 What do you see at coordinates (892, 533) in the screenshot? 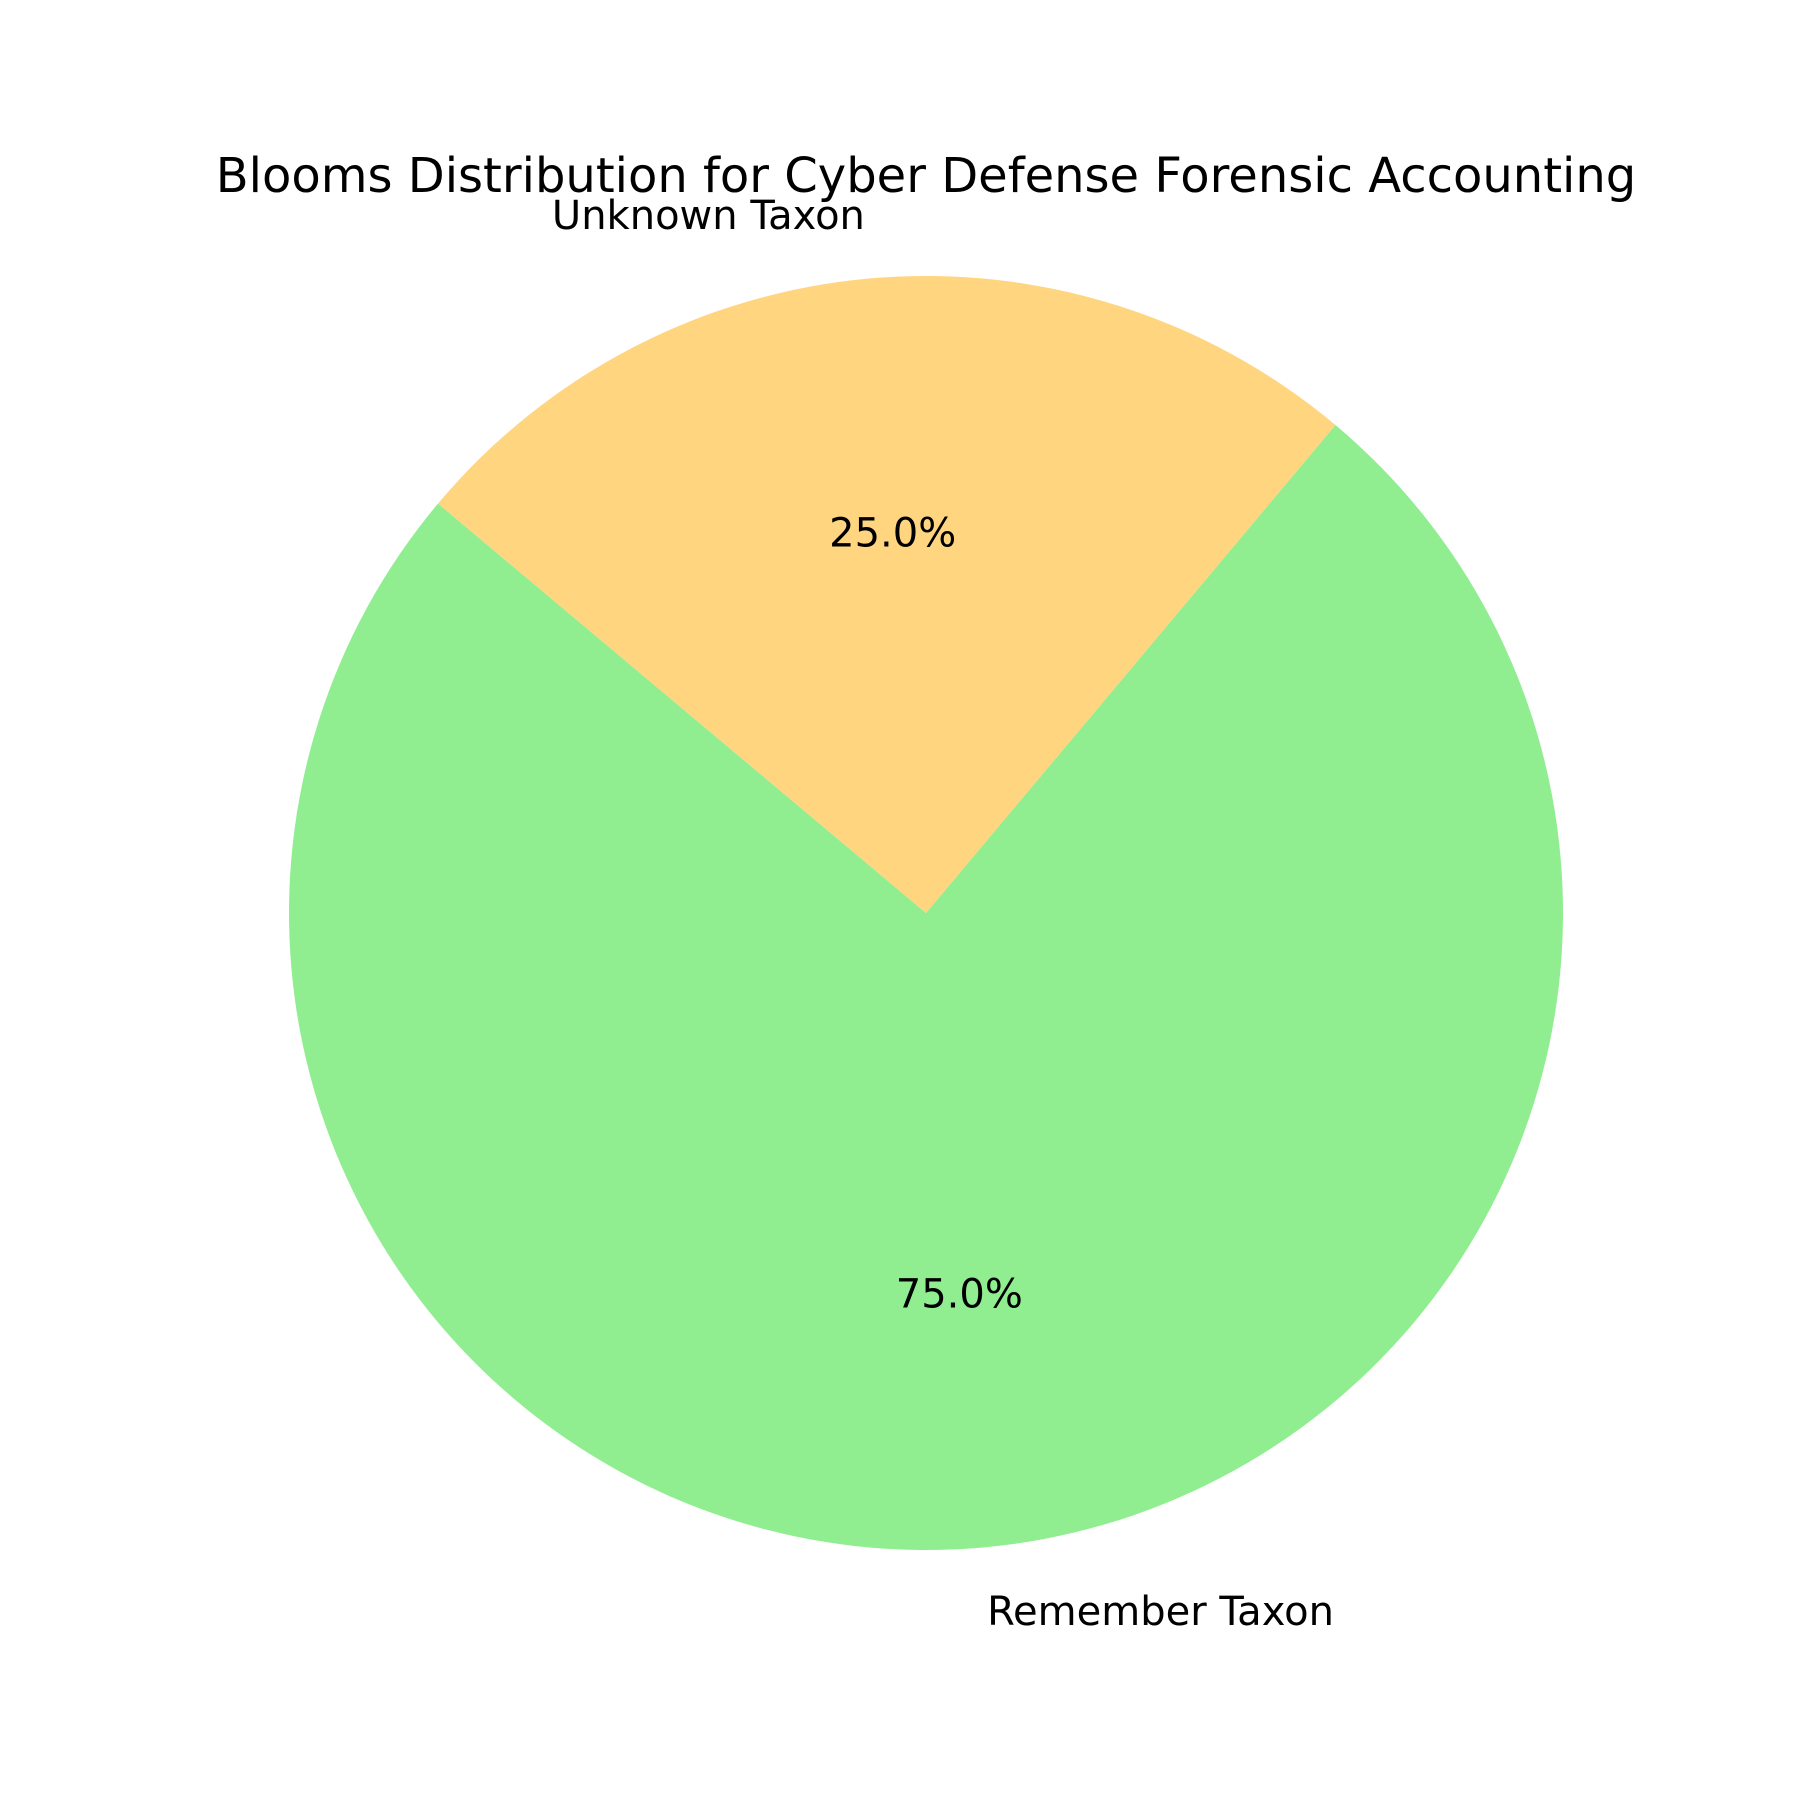
I see `slice-percent-label: 25.0%` at bounding box center [892, 533].